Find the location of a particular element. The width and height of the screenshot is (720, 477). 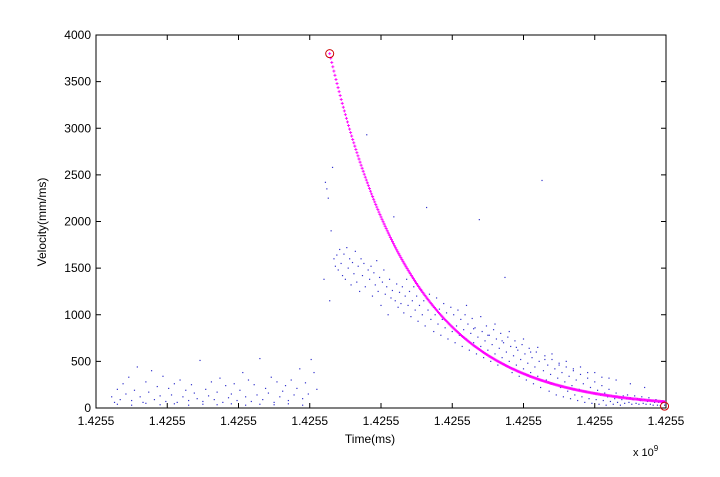

y-tick-label: 3500 is located at coordinates (77, 82).